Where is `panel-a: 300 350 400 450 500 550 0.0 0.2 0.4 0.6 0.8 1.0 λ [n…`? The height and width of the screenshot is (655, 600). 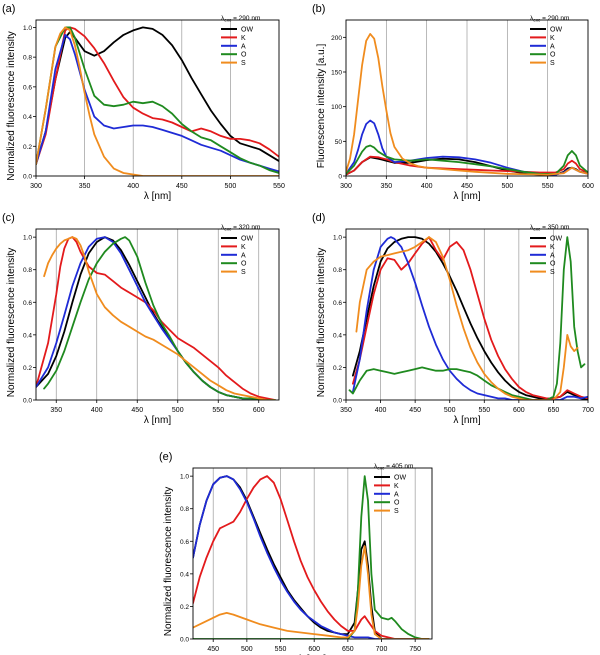 panel-a: 300 350 400 450 500 550 0.0 0.2 0.4 0.6 0.8 1.0 λ [n… is located at coordinates (143, 102).